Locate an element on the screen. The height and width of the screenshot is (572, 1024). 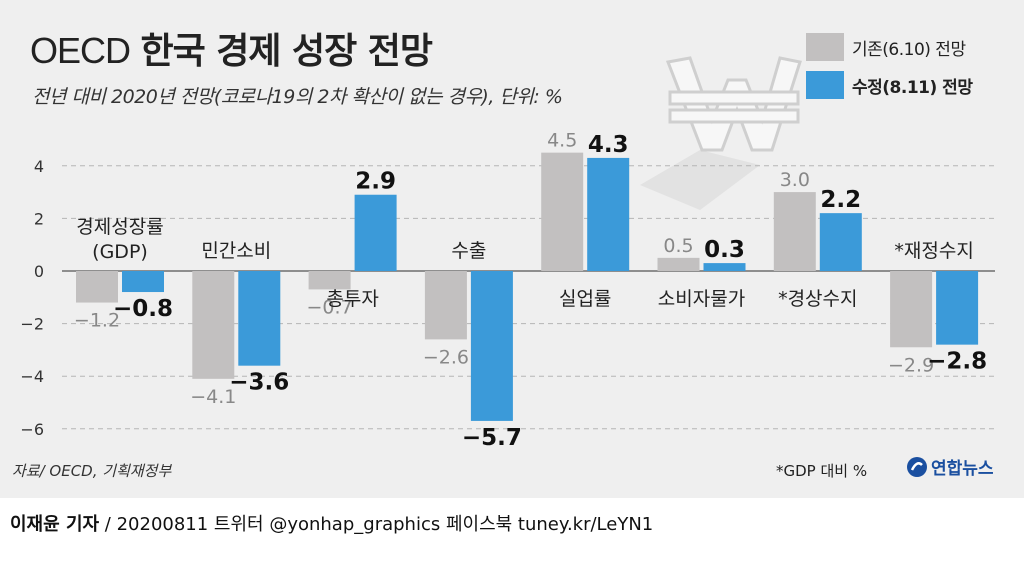
brand-name: 연합뉴스 is located at coordinates (962, 469).